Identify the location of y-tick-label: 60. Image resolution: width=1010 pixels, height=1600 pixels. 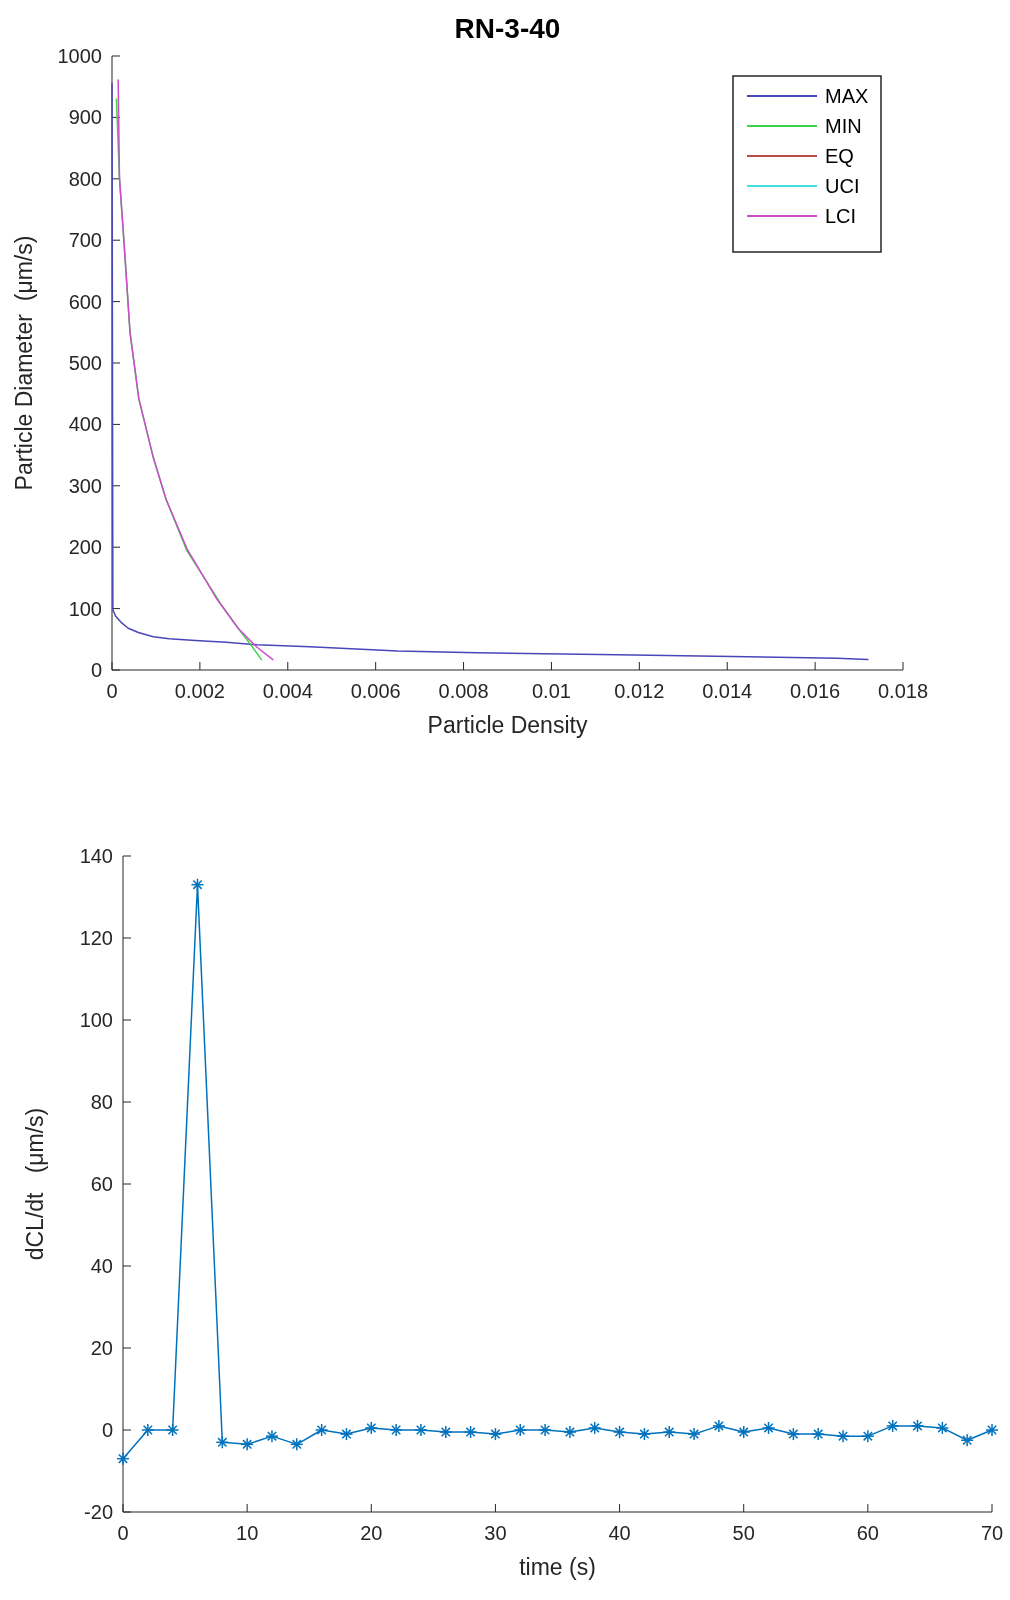
(101, 1184).